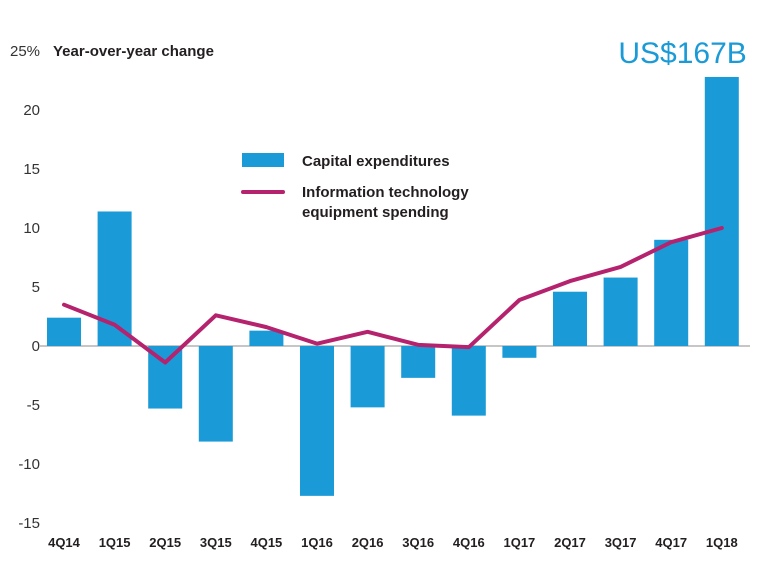 This screenshot has height=583, width=778. Describe the element at coordinates (31, 169) in the screenshot. I see `y-tick-label: 15` at that location.